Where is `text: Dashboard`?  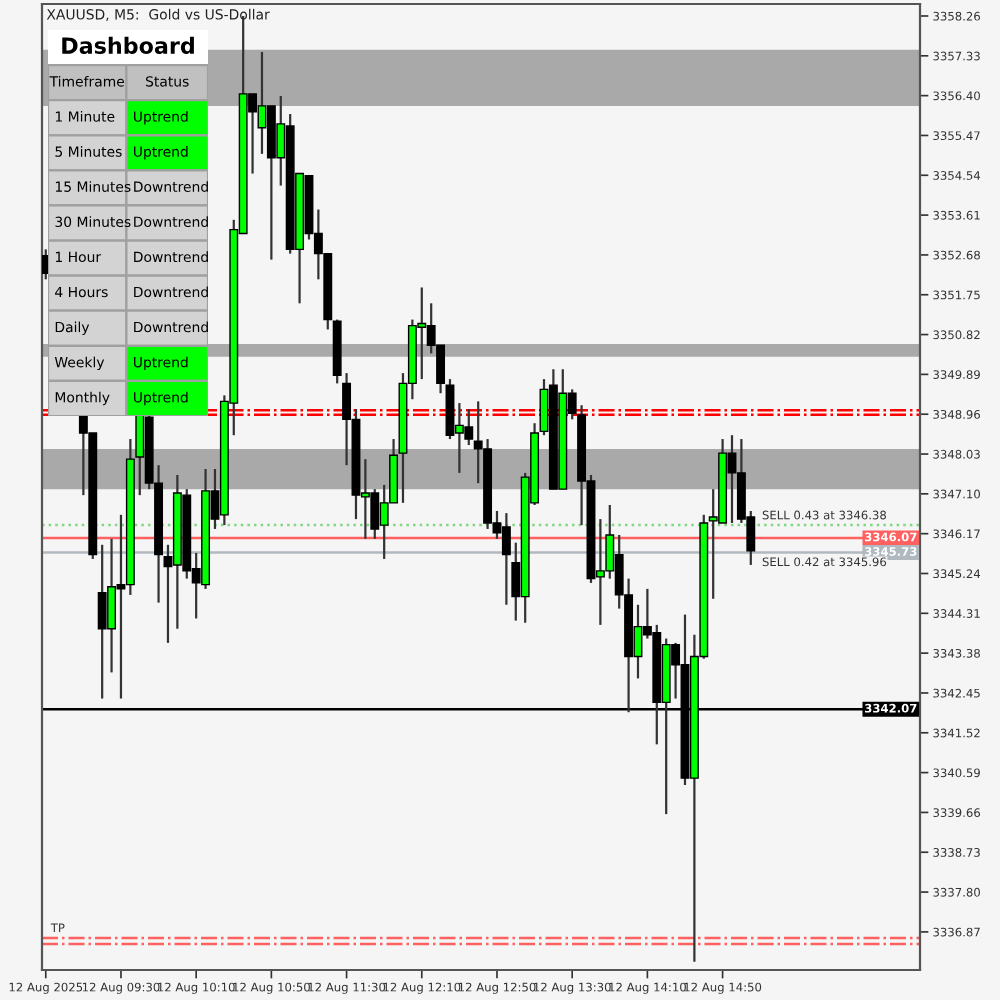 text: Dashboard is located at coordinates (128, 45).